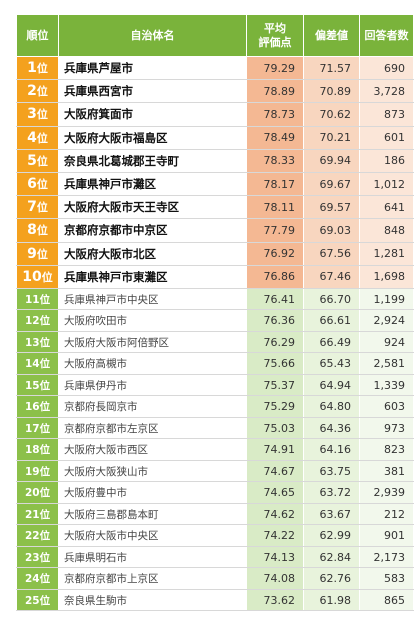  I want to click on rank-number: 23, so click(32, 557).